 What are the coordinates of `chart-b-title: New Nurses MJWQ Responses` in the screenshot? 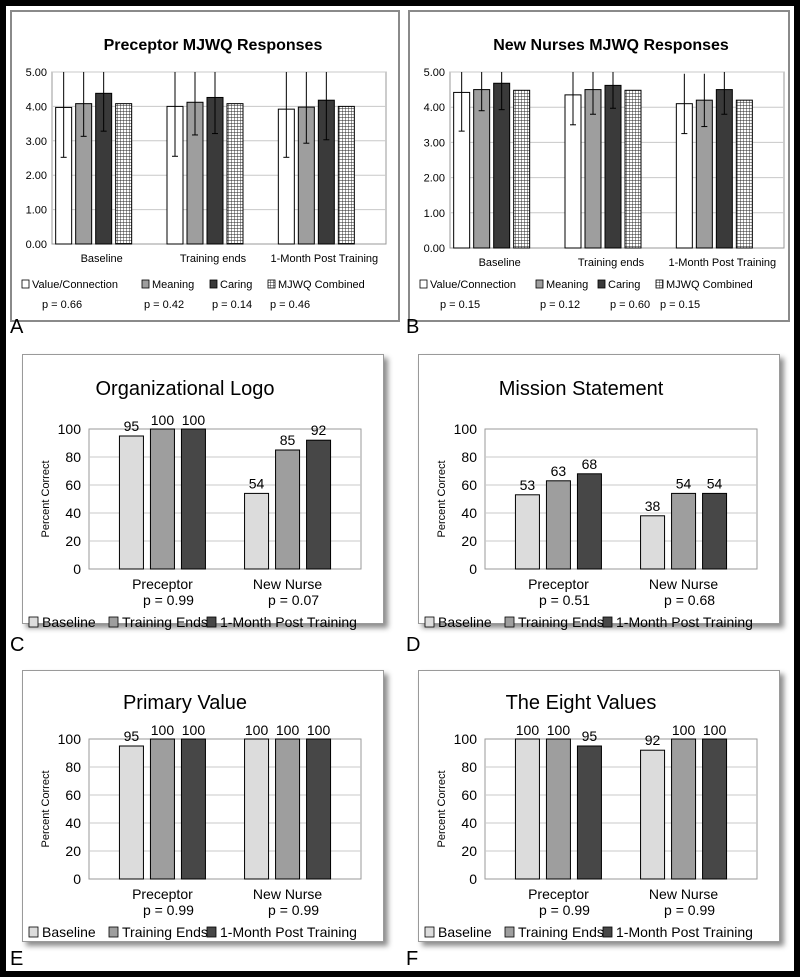 It's located at (611, 45).